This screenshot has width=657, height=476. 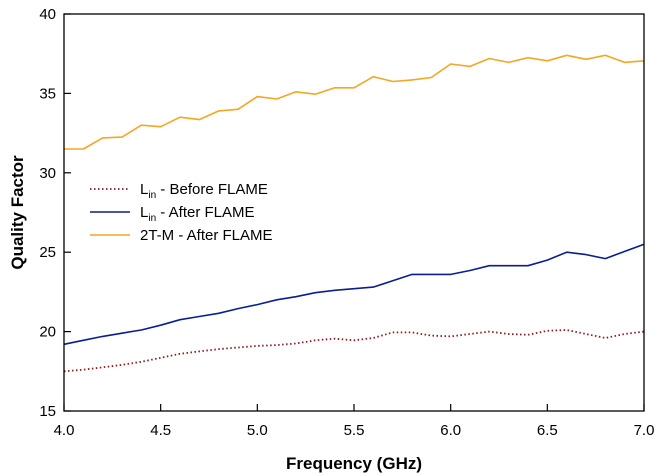 I want to click on x-axis-title: Frequency (GHz), so click(x=354, y=463).